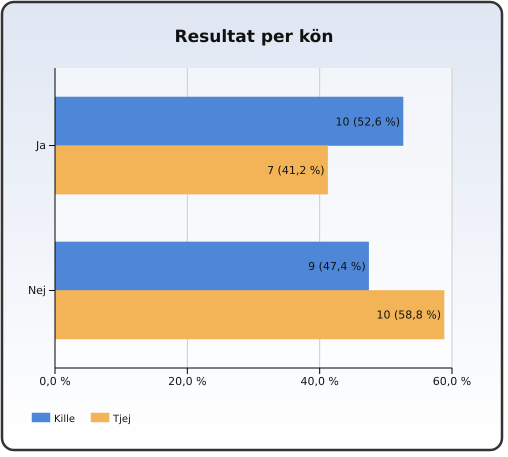 Image resolution: width=508 pixels, height=457 pixels. I want to click on x-tick-label: 0,0 %, so click(55, 381).